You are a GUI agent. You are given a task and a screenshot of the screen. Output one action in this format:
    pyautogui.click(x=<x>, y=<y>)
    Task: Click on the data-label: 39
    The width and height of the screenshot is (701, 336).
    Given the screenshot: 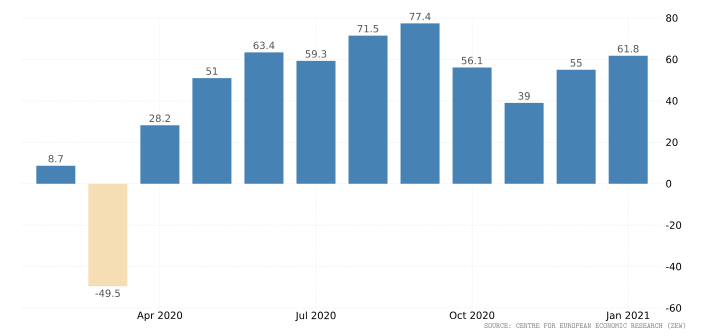 What is the action you would take?
    pyautogui.click(x=524, y=96)
    